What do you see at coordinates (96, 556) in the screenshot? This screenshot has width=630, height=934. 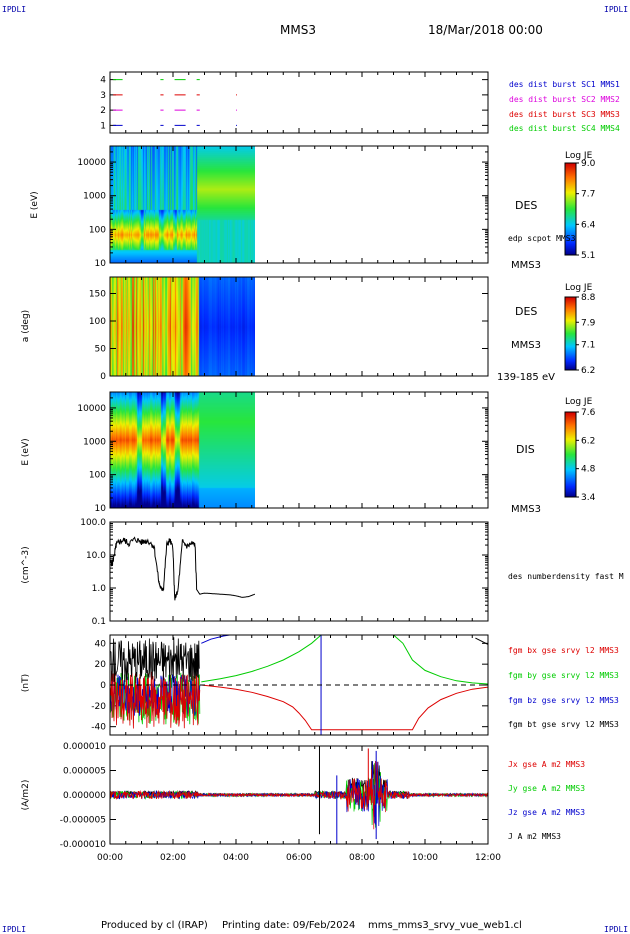 I see `density-tick-label: 10.0` at bounding box center [96, 556].